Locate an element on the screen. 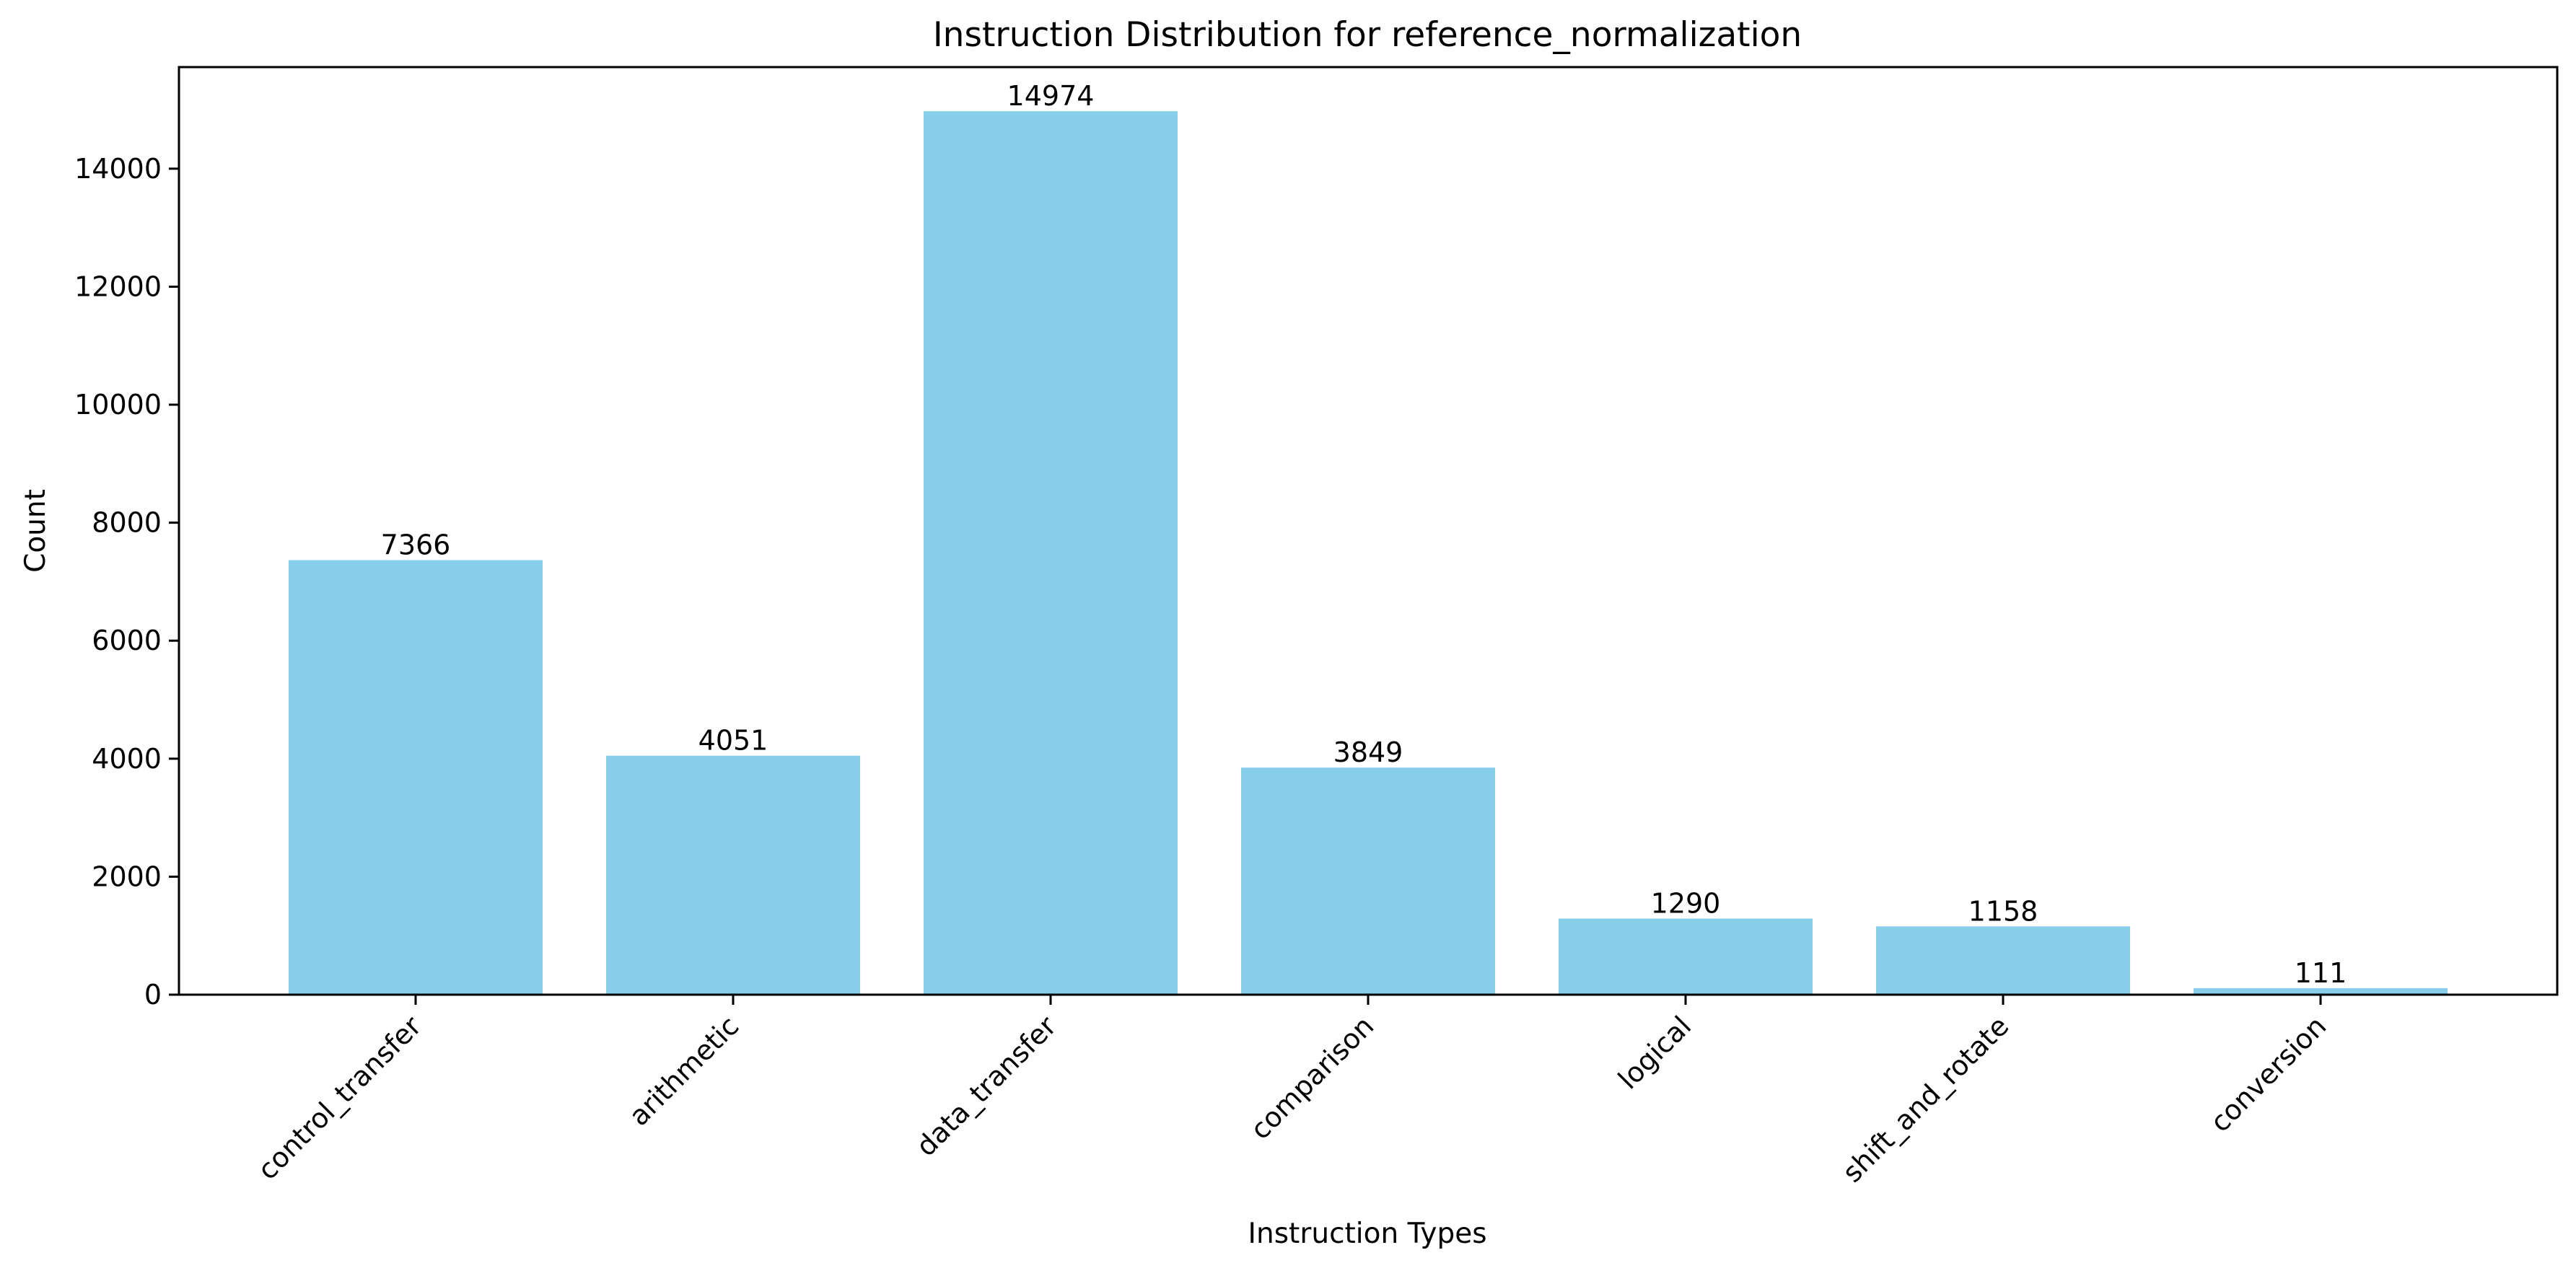  y-tick-label: 14000 is located at coordinates (118, 169).